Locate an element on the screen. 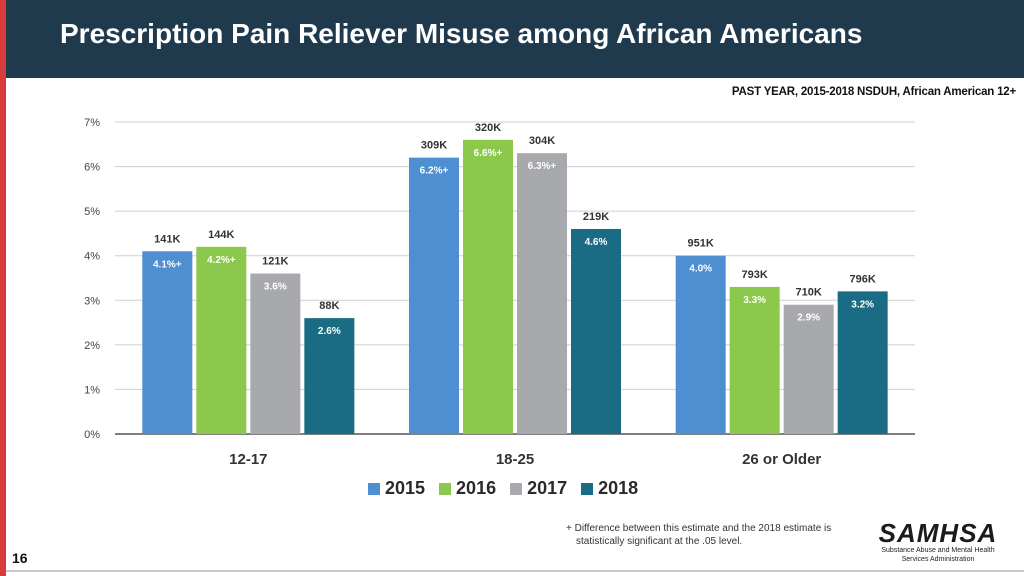 This screenshot has width=1024, height=576. x-category-label: 12-17 is located at coordinates (248, 459).